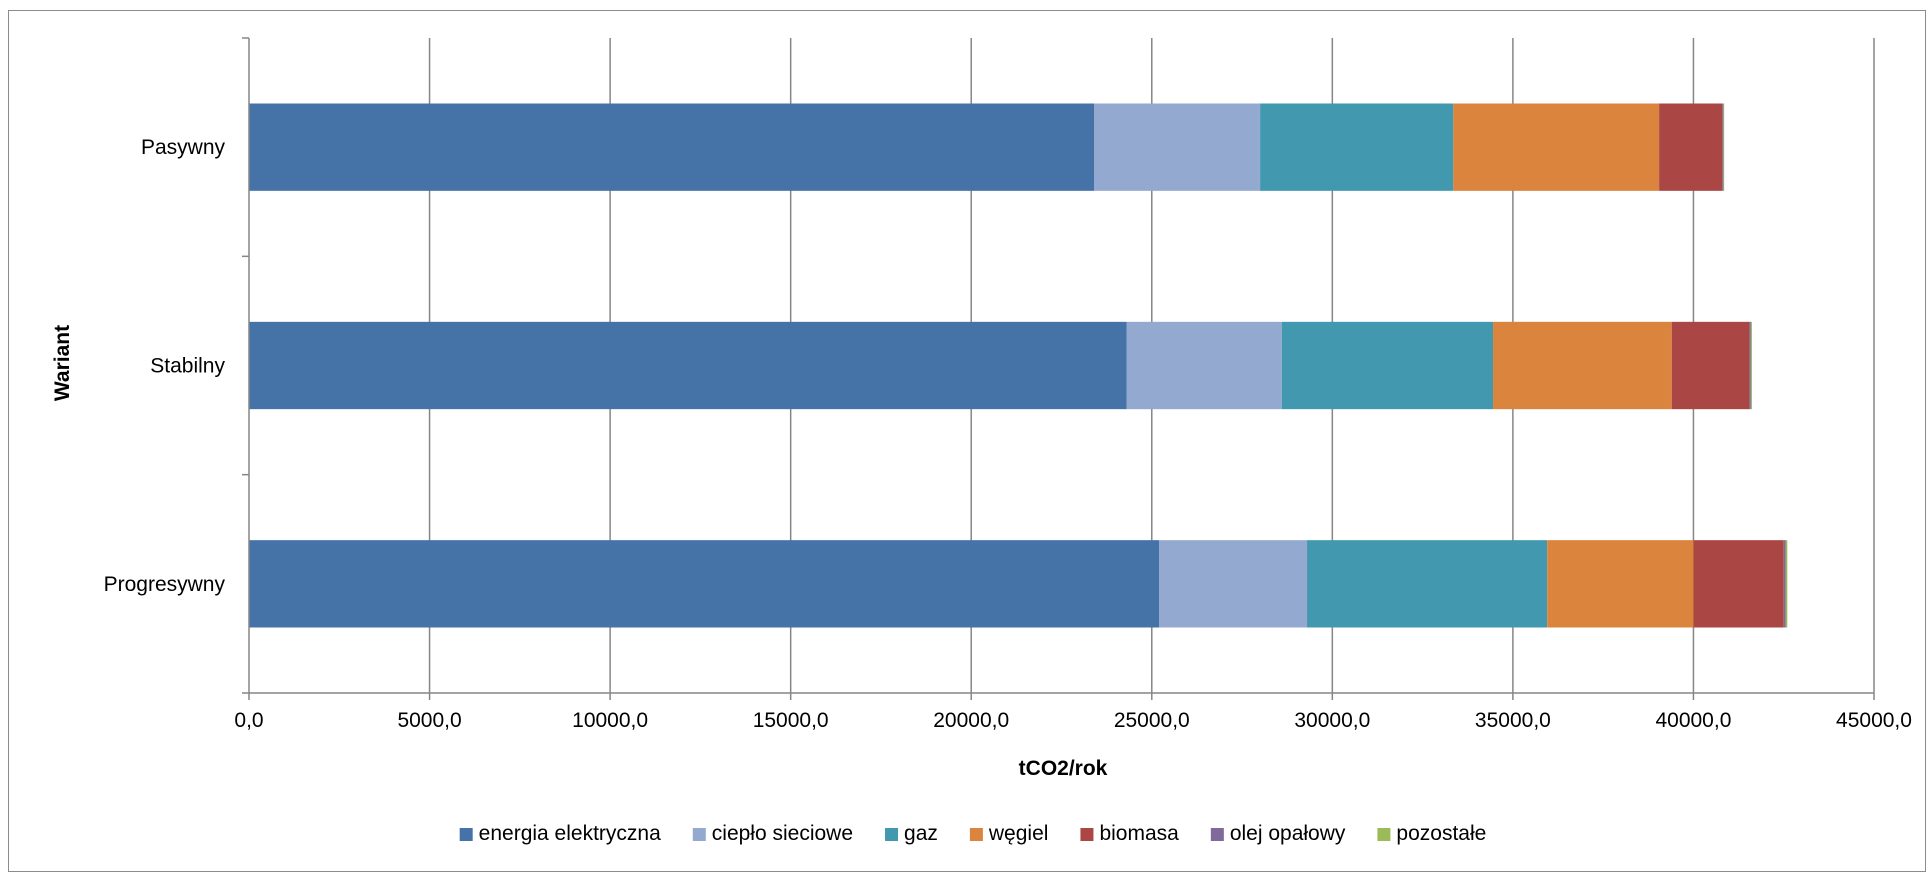 Image resolution: width=1926 pixels, height=874 pixels. What do you see at coordinates (782, 833) in the screenshot?
I see `legend-entry: ciepło sieciowe` at bounding box center [782, 833].